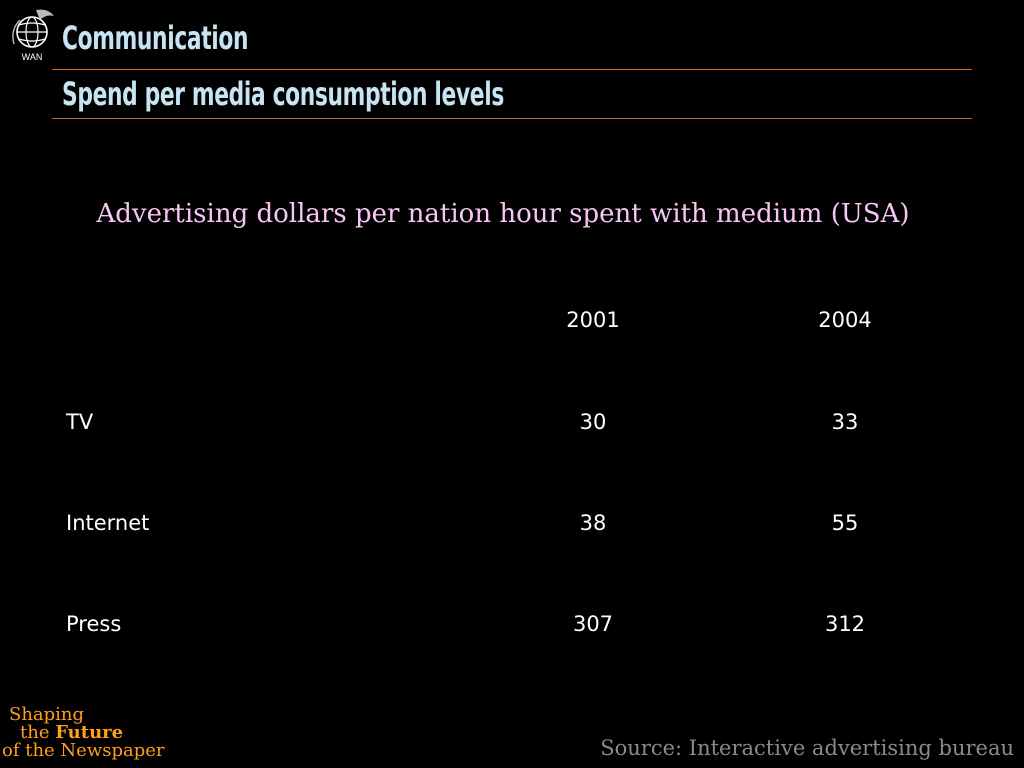 This screenshot has height=768, width=1024. I want to click on source-note: Source: Interactive advertising bureau, so click(807, 748).